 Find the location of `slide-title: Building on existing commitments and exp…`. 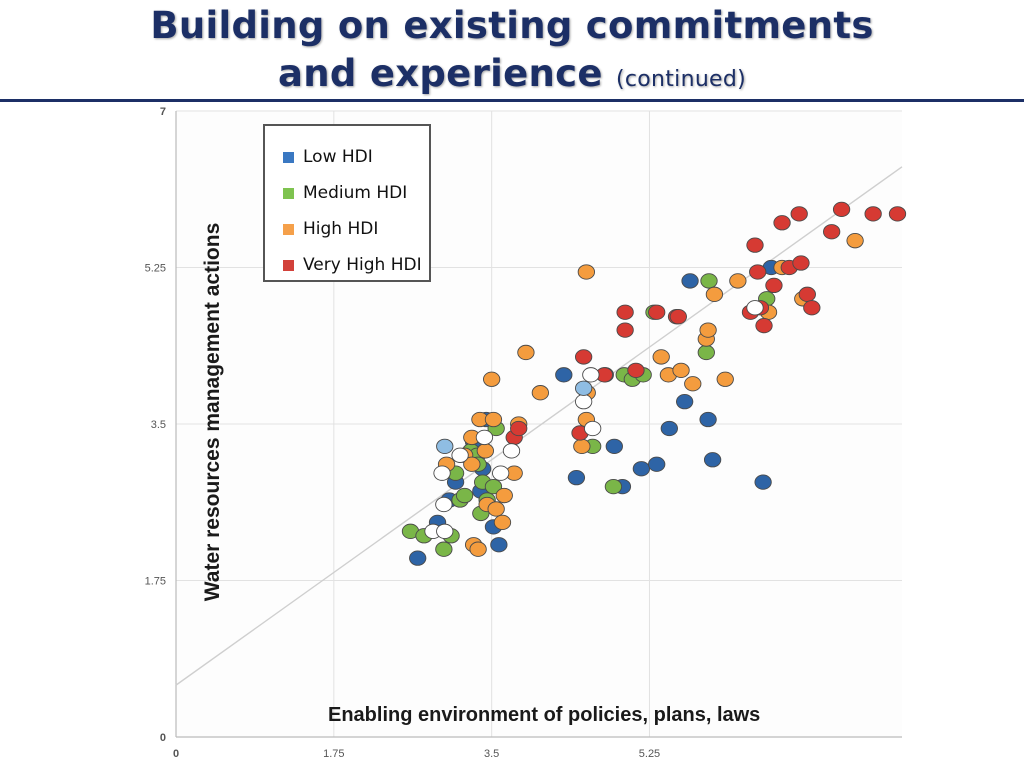

slide-title: Building on existing commitments and exp… is located at coordinates (512, 53).